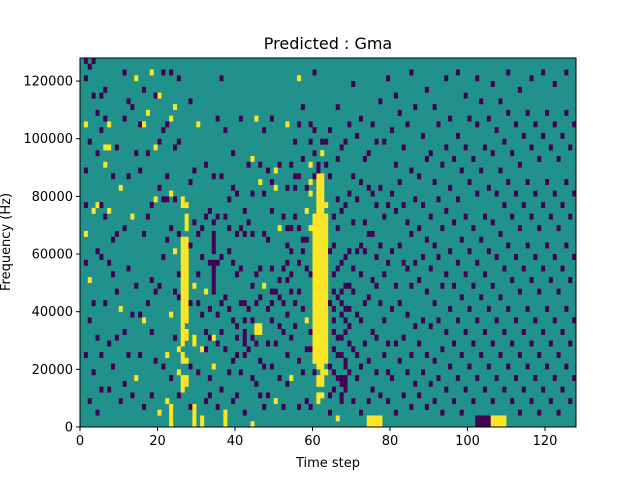 This screenshot has width=640, height=480. Describe the element at coordinates (157, 441) in the screenshot. I see `x-tick-label: 20` at that location.